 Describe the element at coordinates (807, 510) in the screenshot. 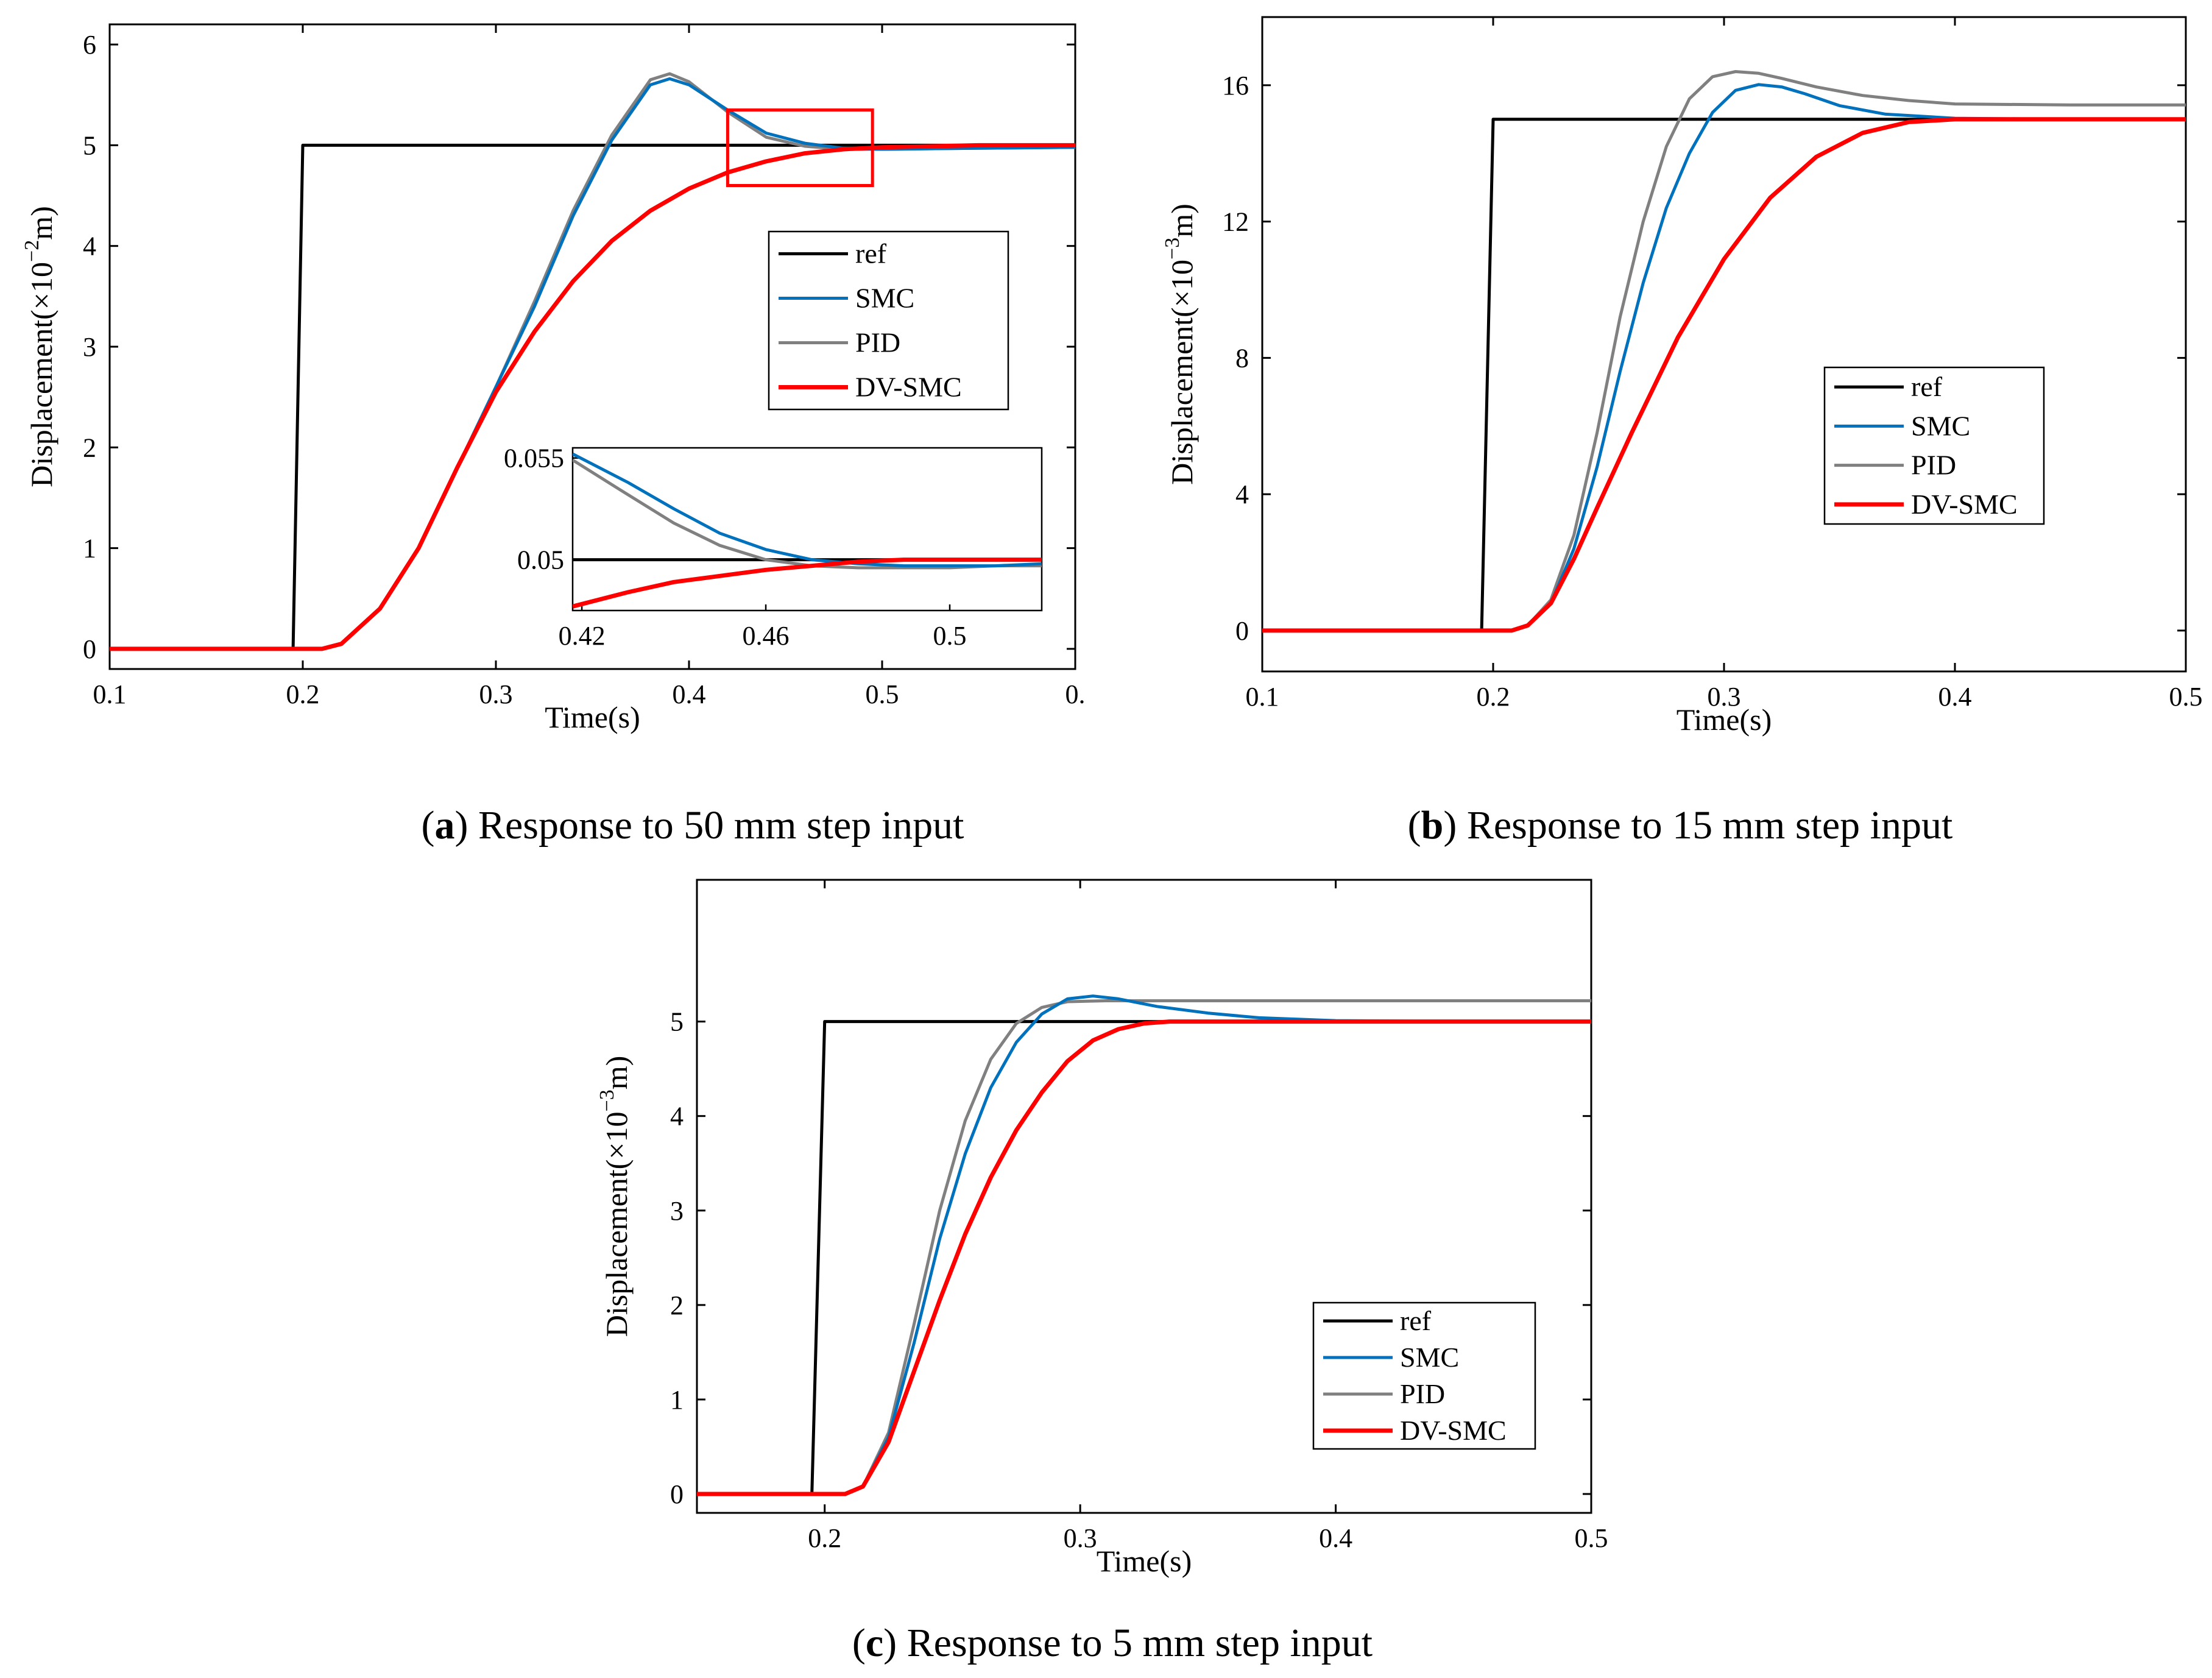

I see `inset-series-line-smc` at that location.